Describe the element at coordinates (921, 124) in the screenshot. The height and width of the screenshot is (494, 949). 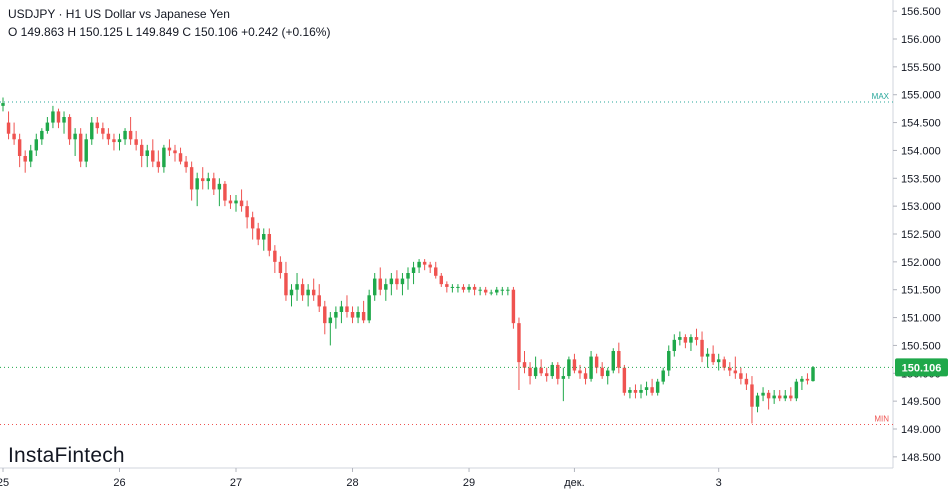
I see `y-tick-label: 154.500` at that location.